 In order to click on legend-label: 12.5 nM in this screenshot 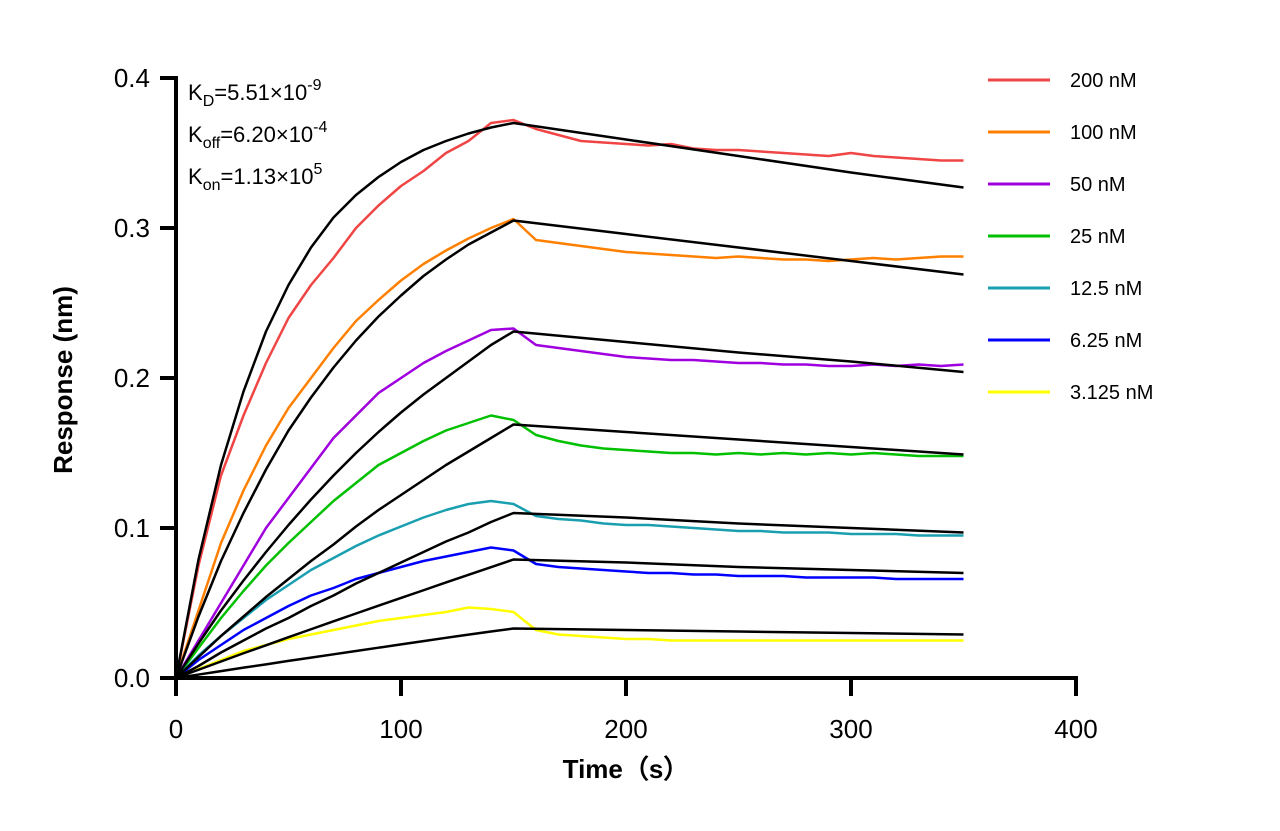, I will do `click(1106, 289)`.